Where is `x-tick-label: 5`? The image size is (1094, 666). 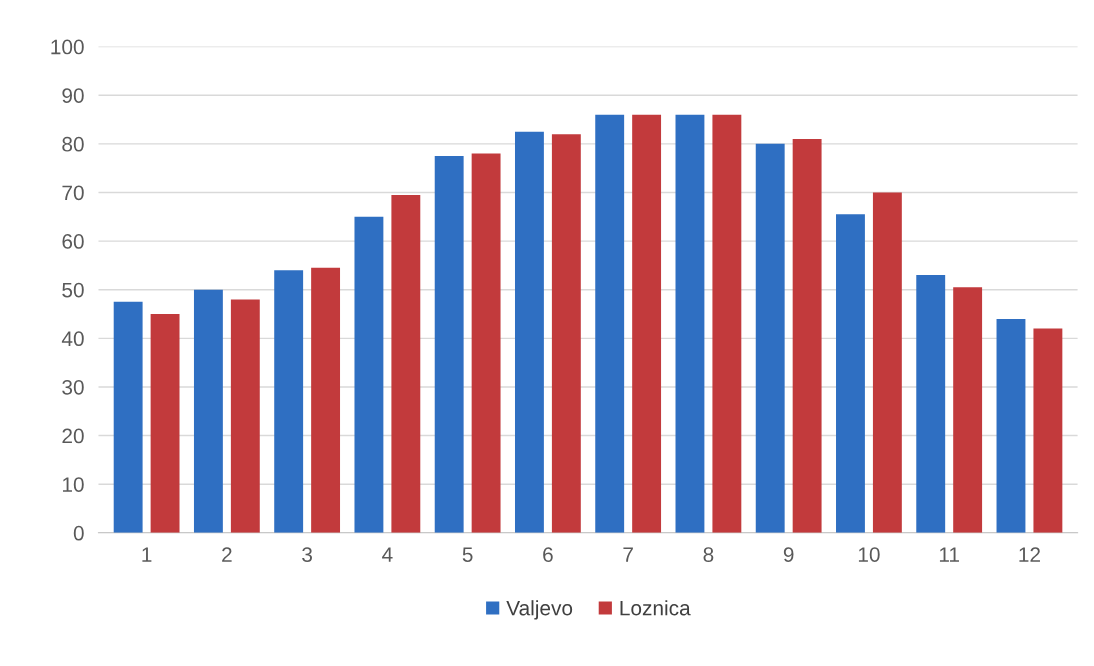
x-tick-label: 5 is located at coordinates (467, 554).